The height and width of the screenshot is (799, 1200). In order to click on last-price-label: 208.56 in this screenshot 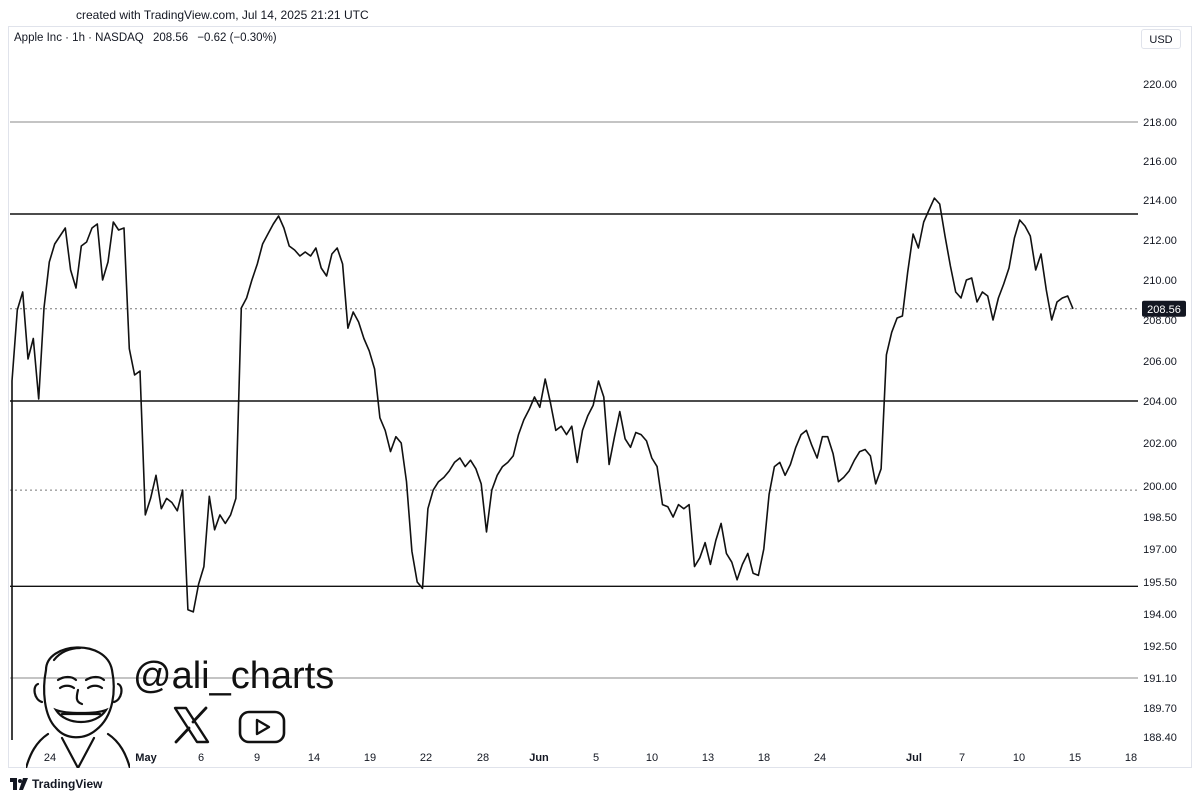, I will do `click(1164, 310)`.